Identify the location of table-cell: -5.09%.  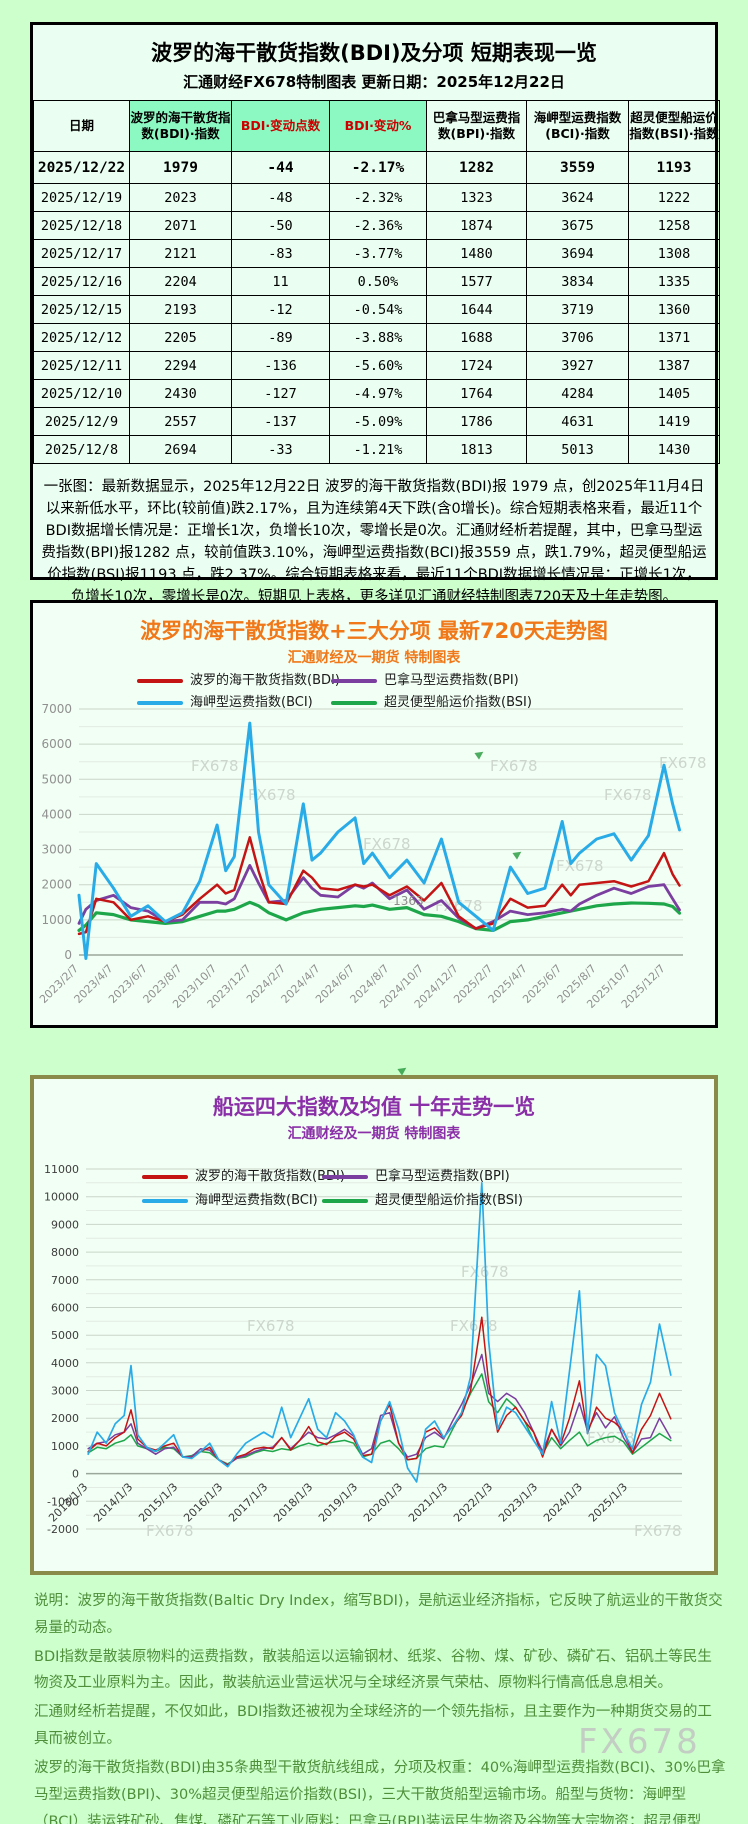
(378, 421).